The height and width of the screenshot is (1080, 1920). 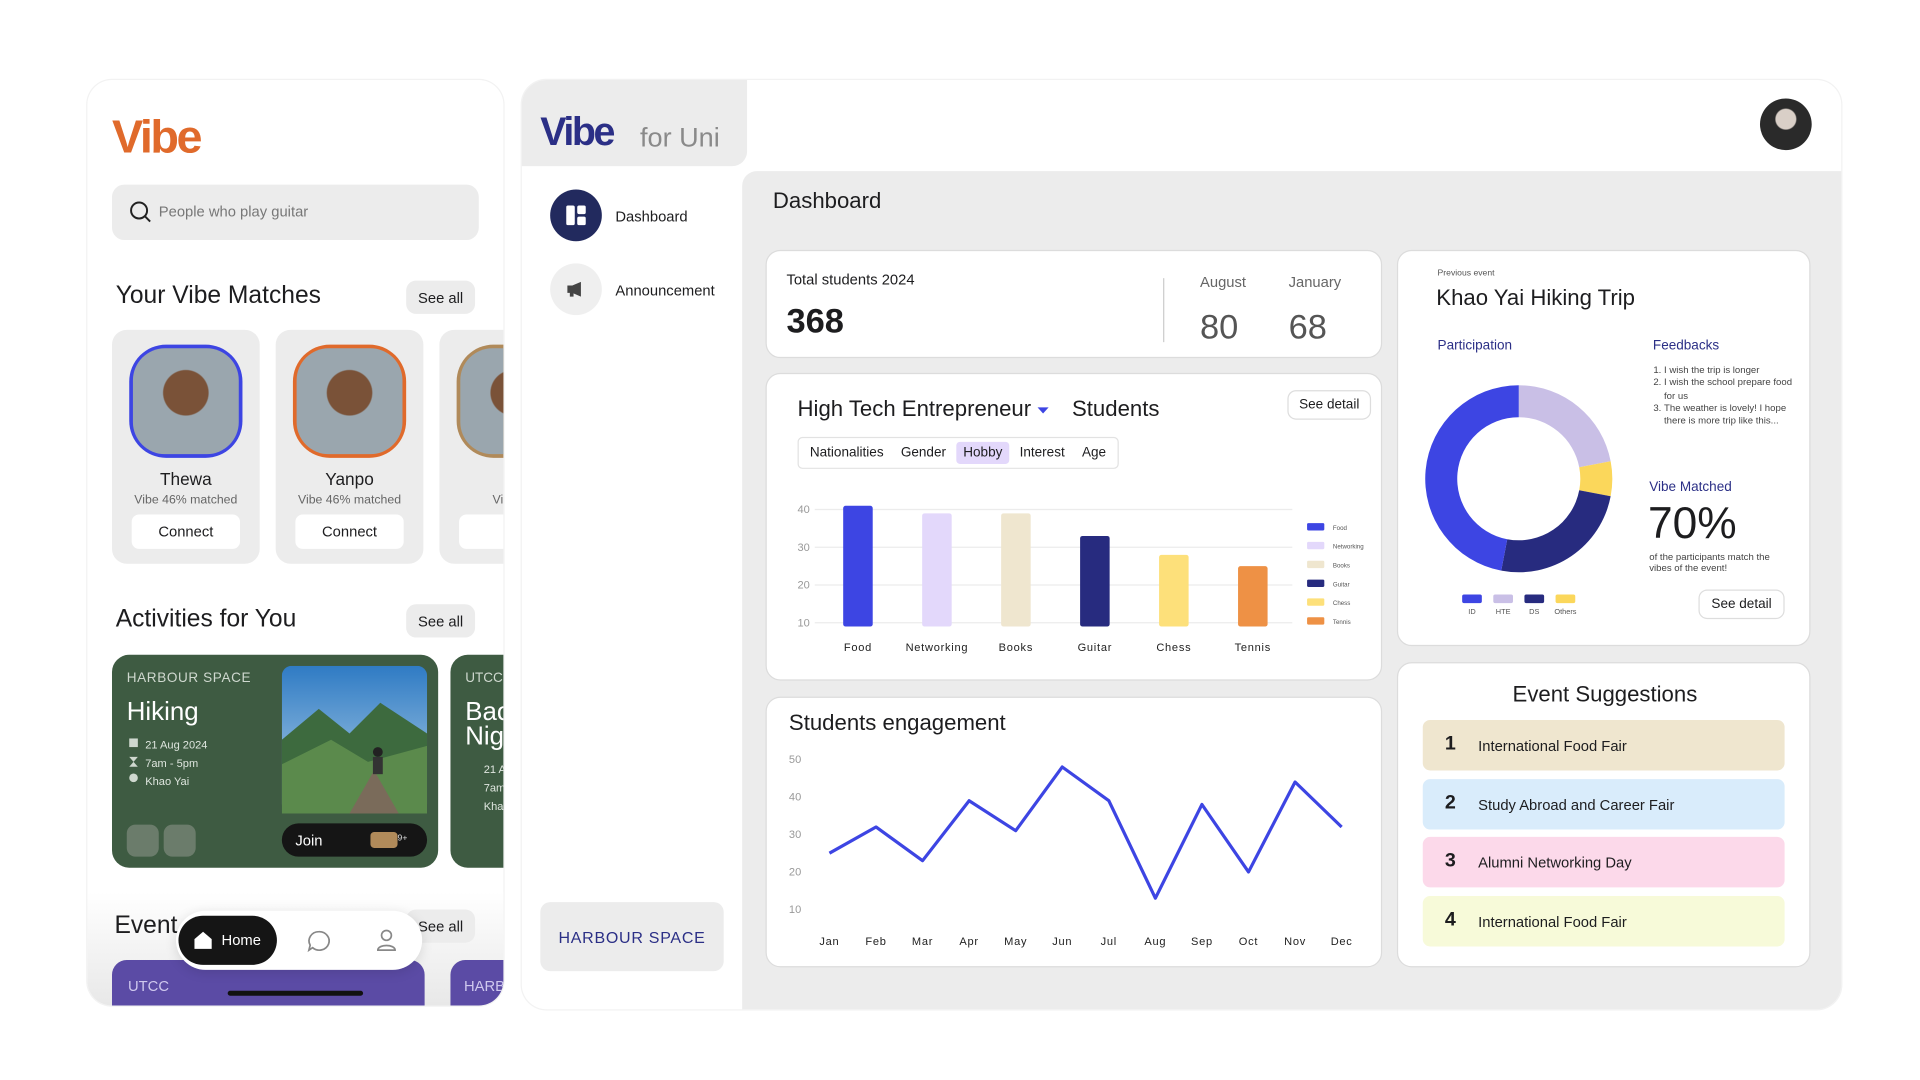 I want to click on month-label: January, so click(x=1315, y=282).